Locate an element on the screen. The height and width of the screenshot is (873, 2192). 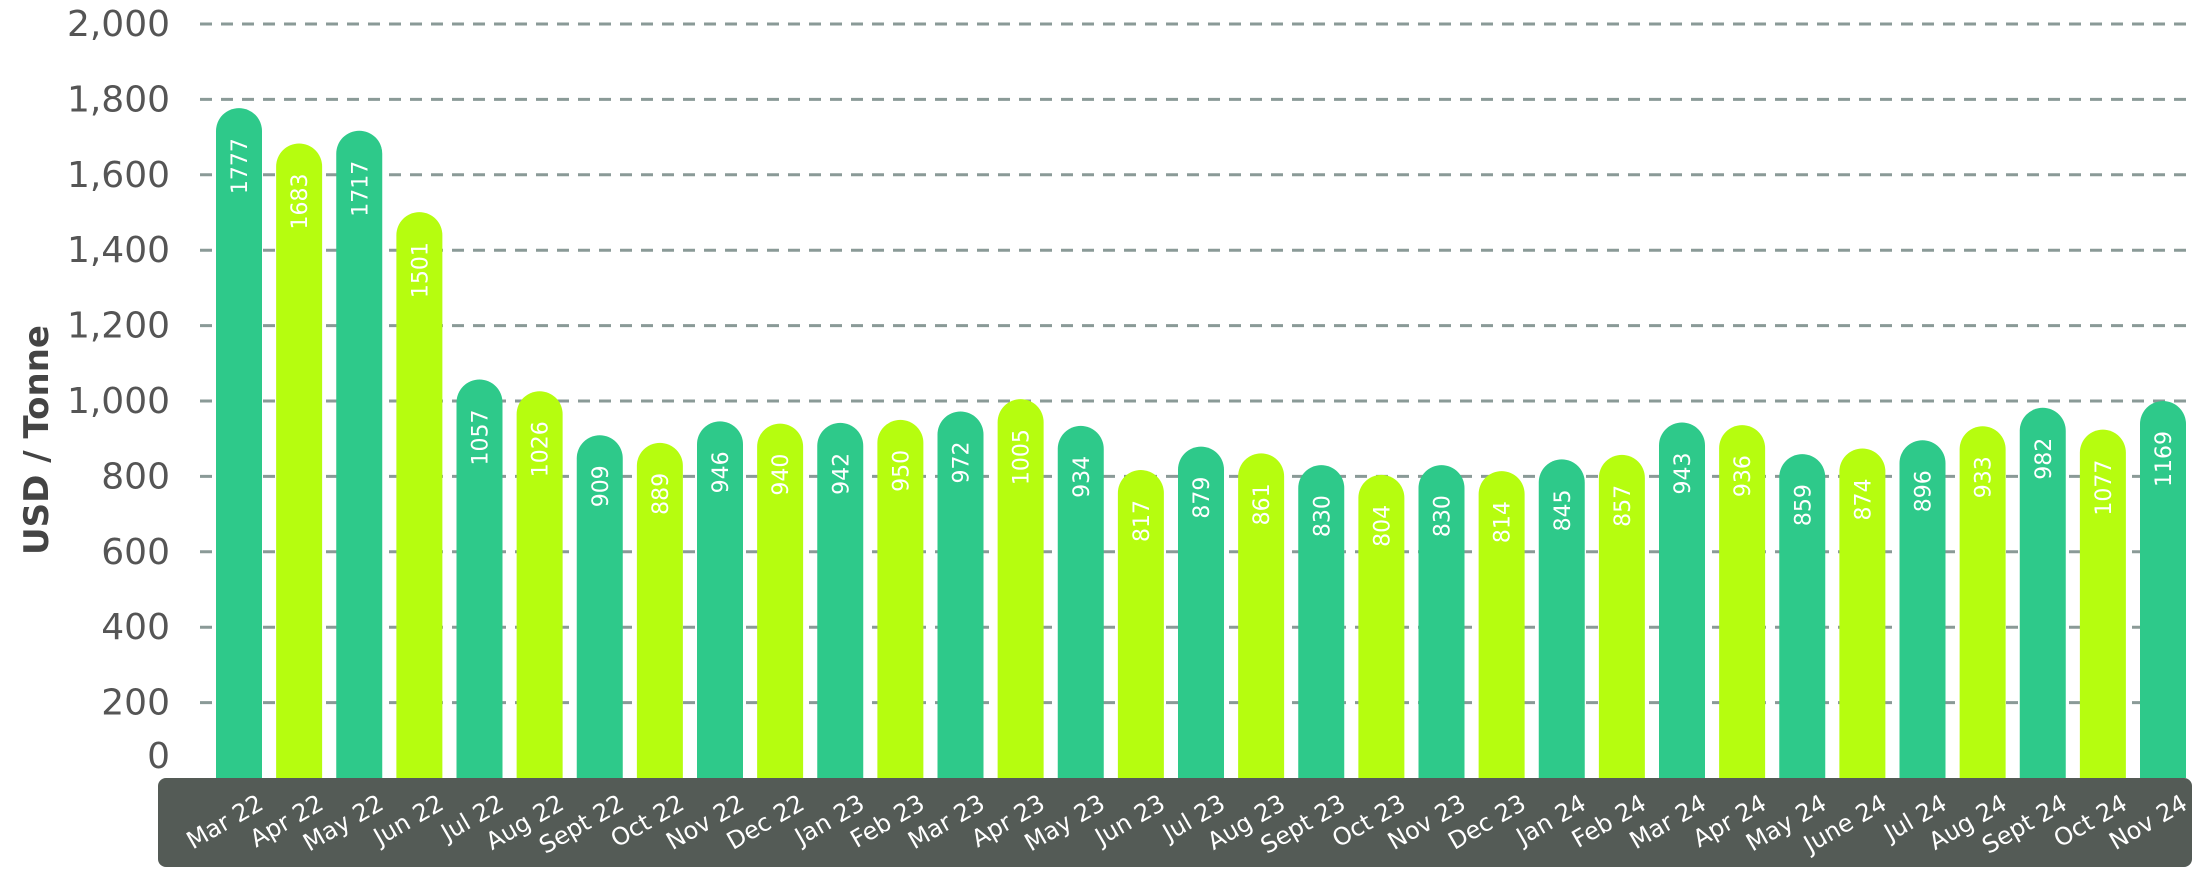
bar-value-label: 879 is located at coordinates (1202, 498).